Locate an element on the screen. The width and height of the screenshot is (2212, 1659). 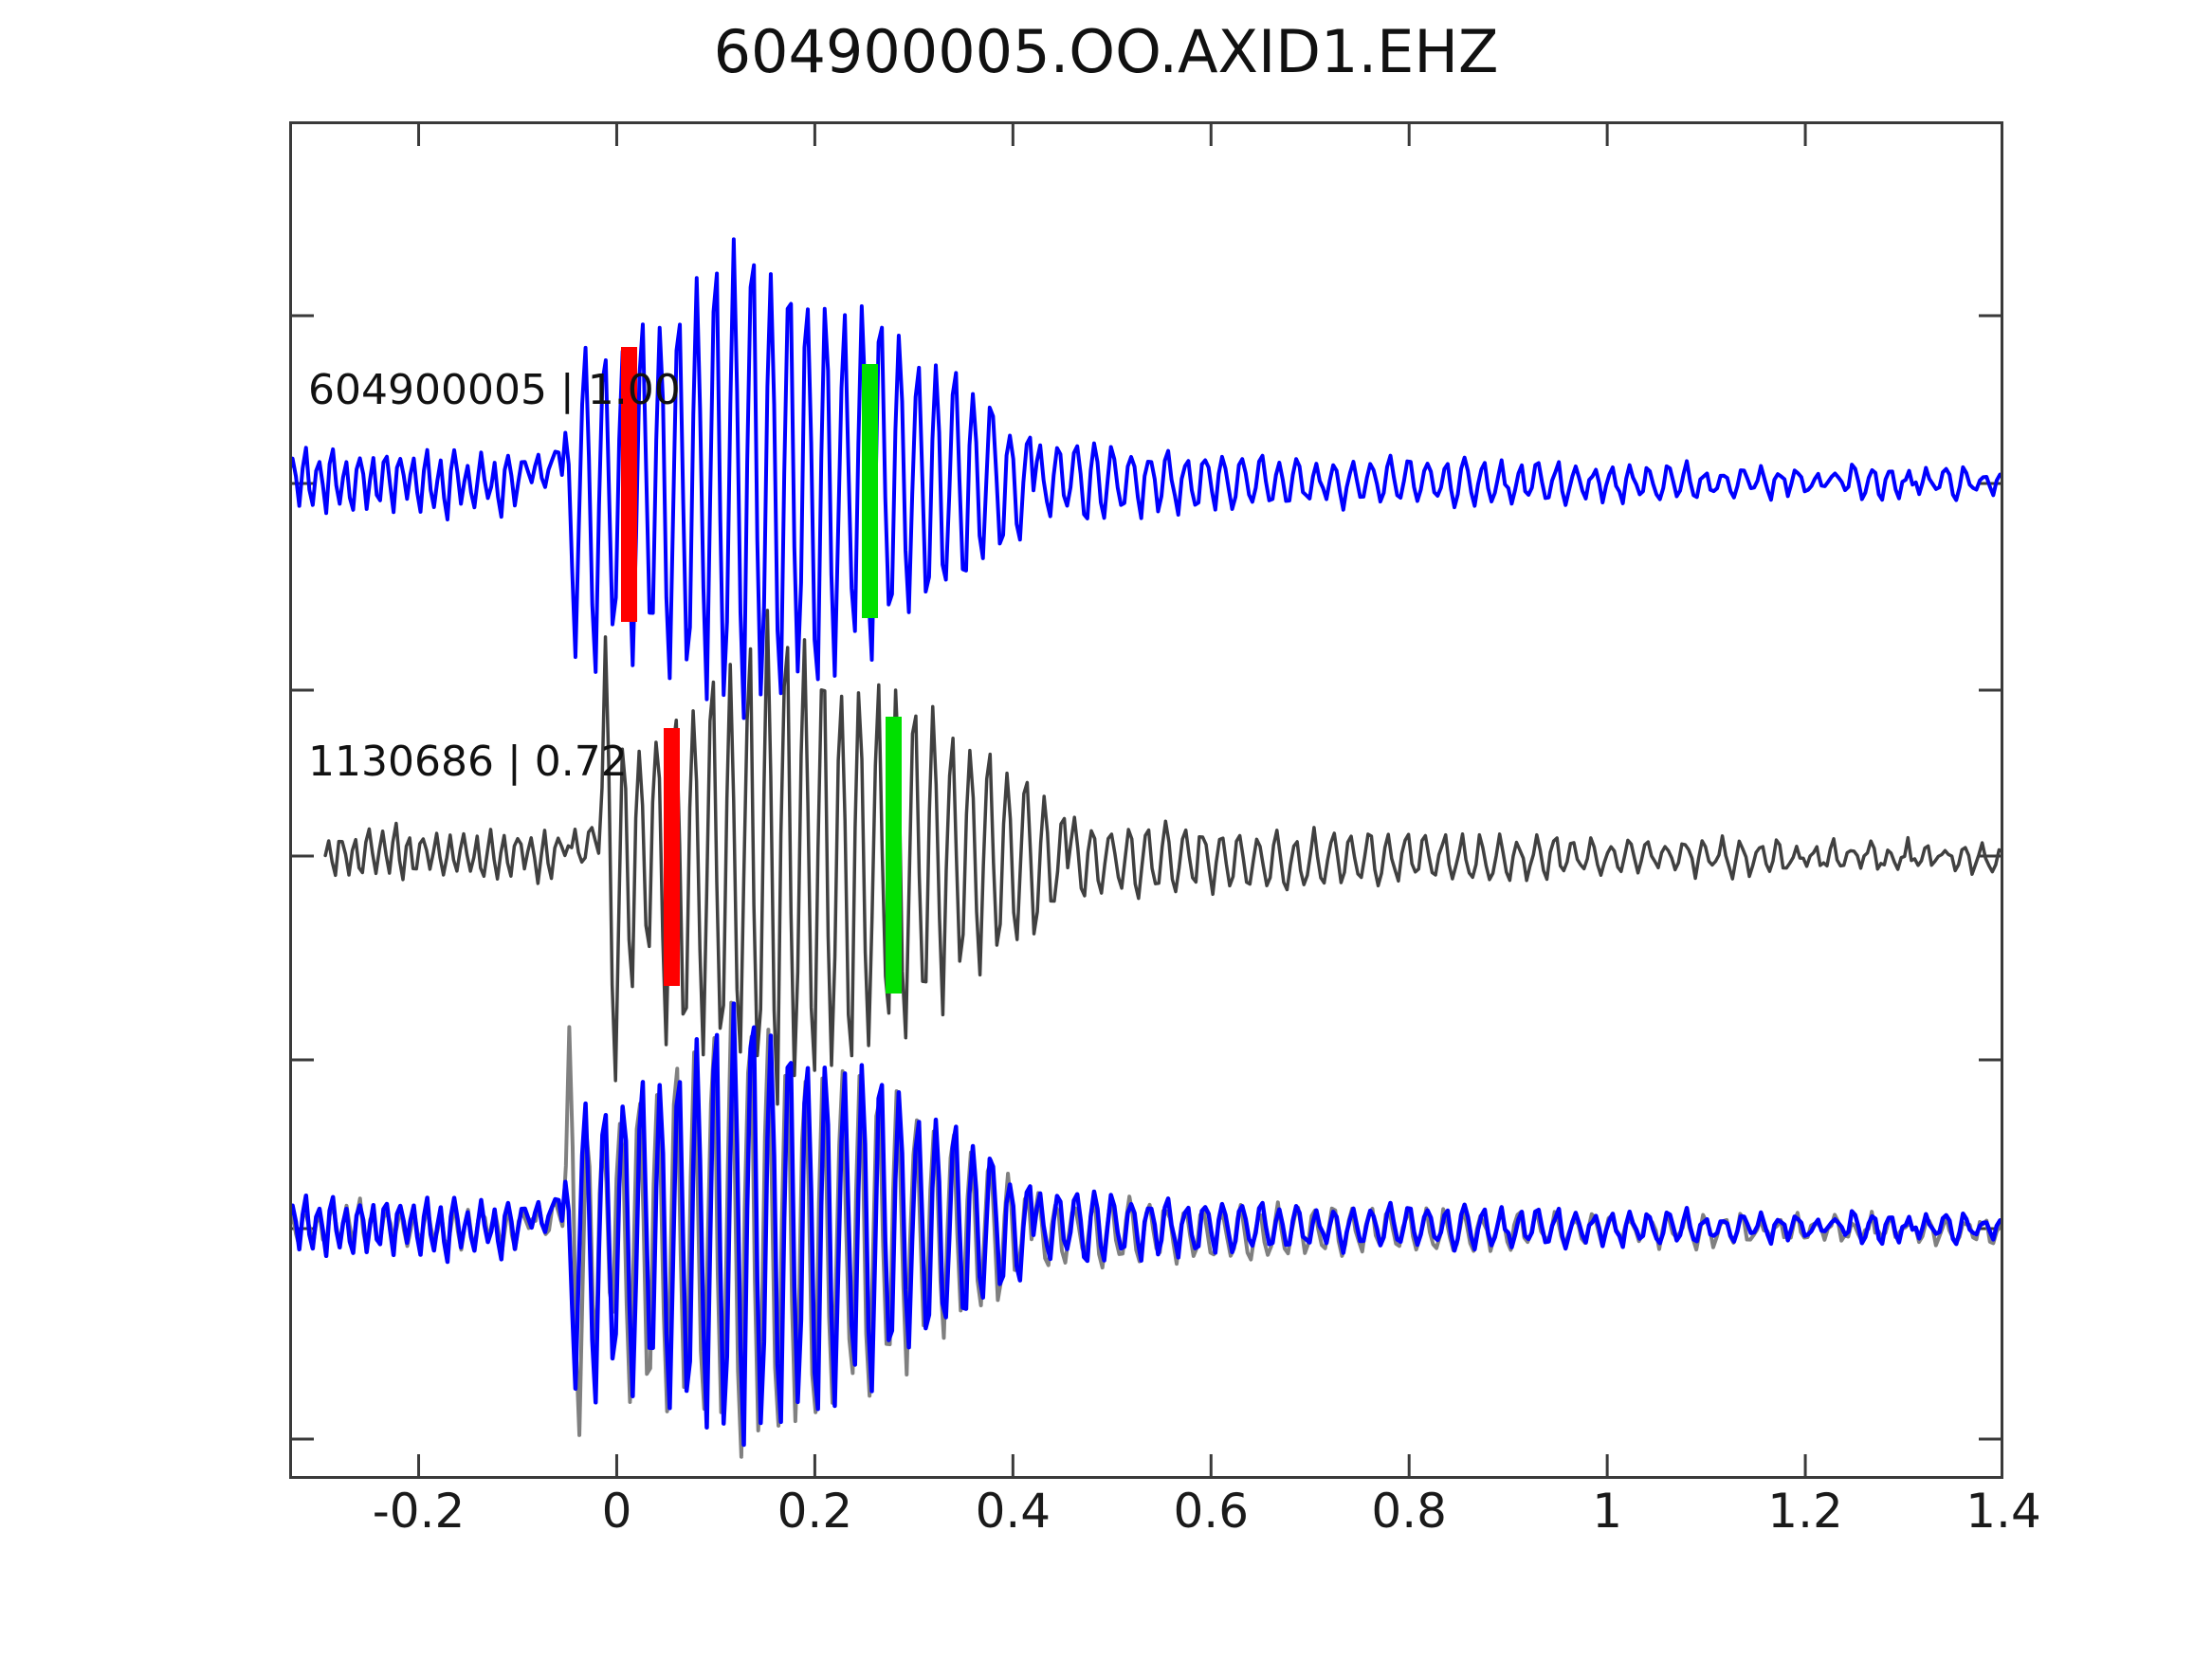
trace-label-template: 604900005 | 1.00 is located at coordinates (494, 390).